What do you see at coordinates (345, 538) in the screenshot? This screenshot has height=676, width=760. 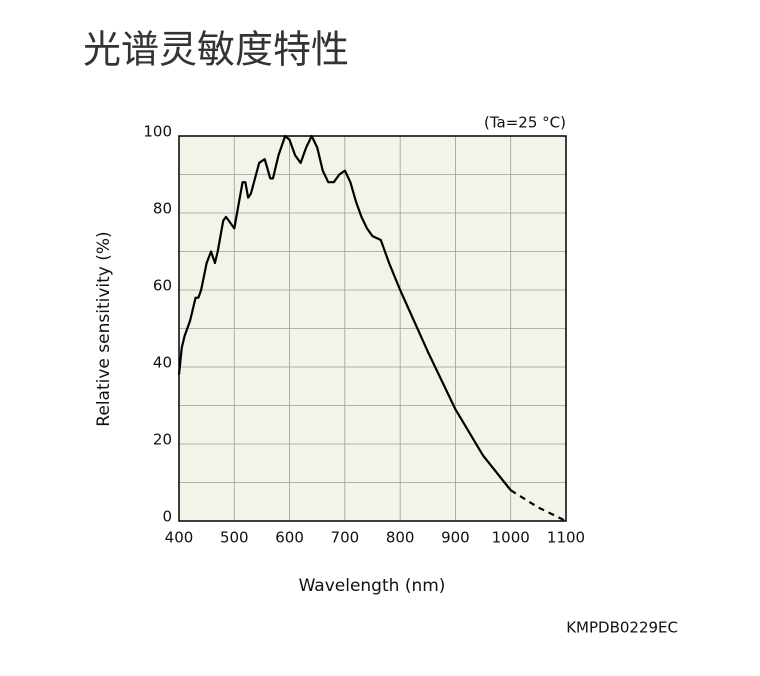 I see `x-tick-label: 700` at bounding box center [345, 538].